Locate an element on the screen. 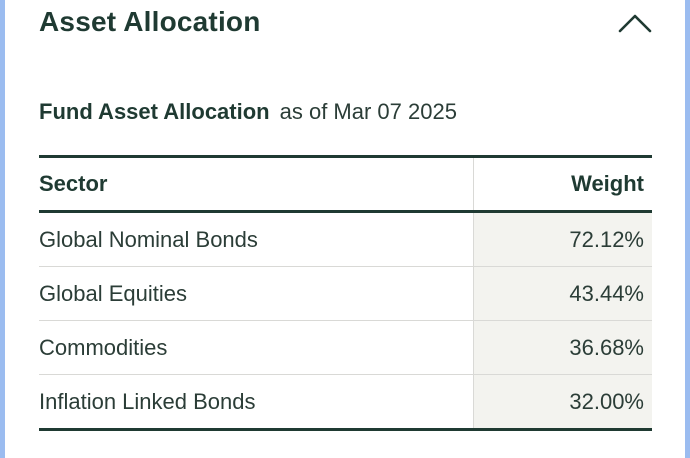 Image resolution: width=690 pixels, height=458 pixels. sector-cell: Global Nominal Bonds is located at coordinates (148, 239).